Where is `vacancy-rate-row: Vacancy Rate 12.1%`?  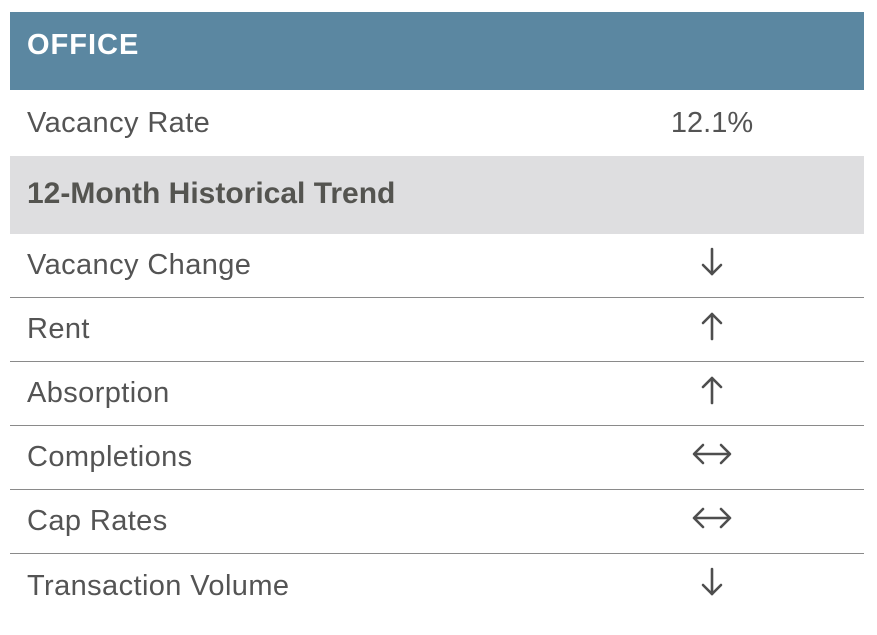
vacancy-rate-row: Vacancy Rate 12.1% is located at coordinates (437, 123).